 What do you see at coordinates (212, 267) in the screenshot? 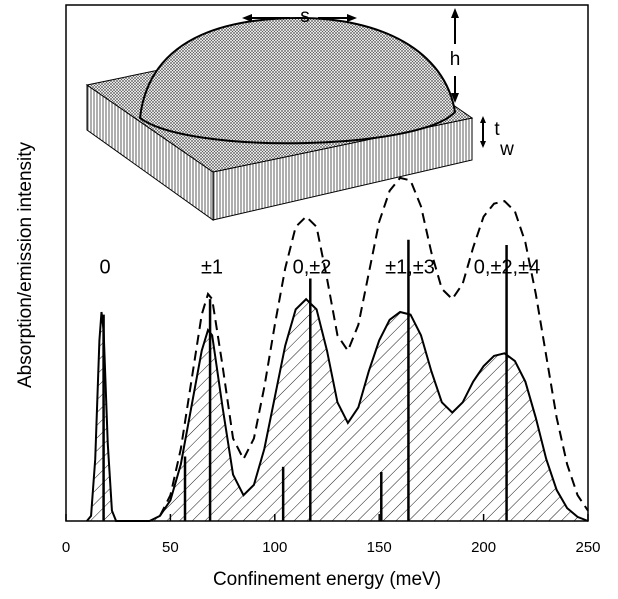
I see `peak-annotation: ±1` at bounding box center [212, 267].